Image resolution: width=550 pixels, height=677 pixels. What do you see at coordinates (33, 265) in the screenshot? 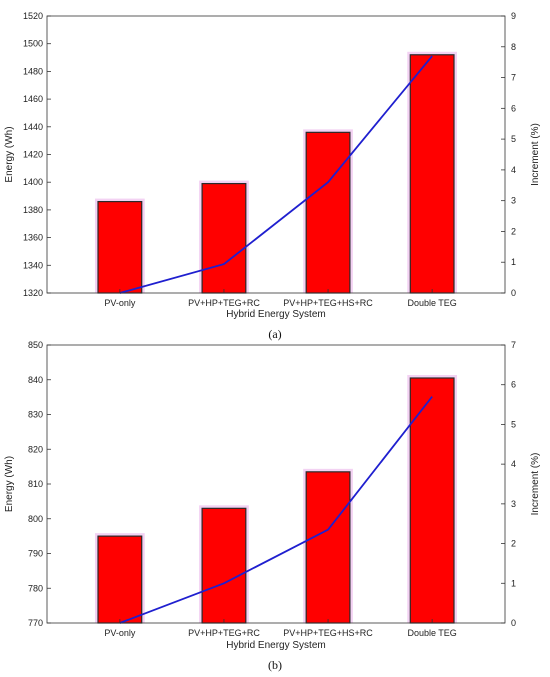
I see `y-tick-label: 1340` at bounding box center [33, 265].